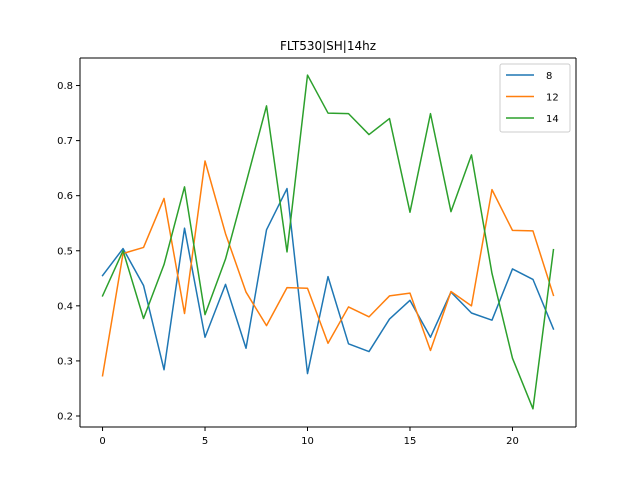 The width and height of the screenshot is (640, 480). Describe the element at coordinates (102, 441) in the screenshot. I see `x-tick-label: 0` at that location.